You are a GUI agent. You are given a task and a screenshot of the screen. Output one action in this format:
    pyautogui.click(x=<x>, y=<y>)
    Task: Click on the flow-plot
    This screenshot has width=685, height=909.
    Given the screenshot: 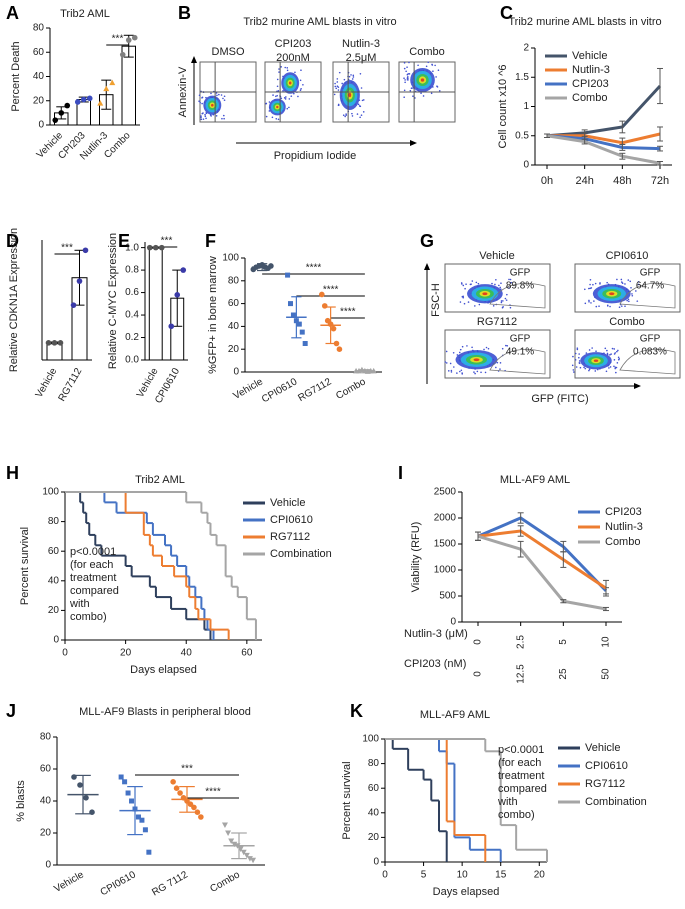 What is the action you would take?
    pyautogui.click(x=627, y=288)
    